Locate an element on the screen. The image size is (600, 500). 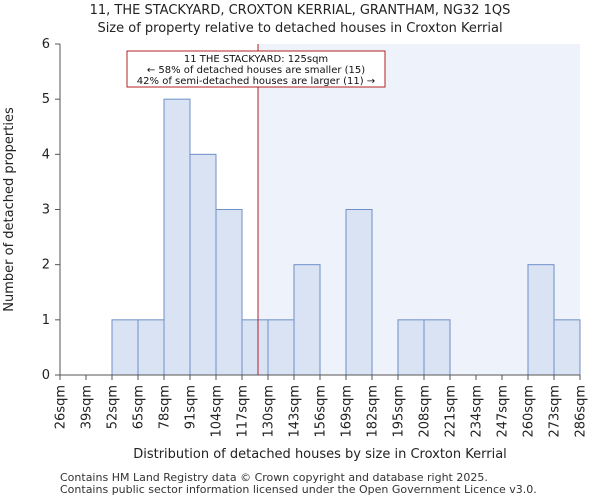
x-tick-label: 195sqm is located at coordinates (399, 411).